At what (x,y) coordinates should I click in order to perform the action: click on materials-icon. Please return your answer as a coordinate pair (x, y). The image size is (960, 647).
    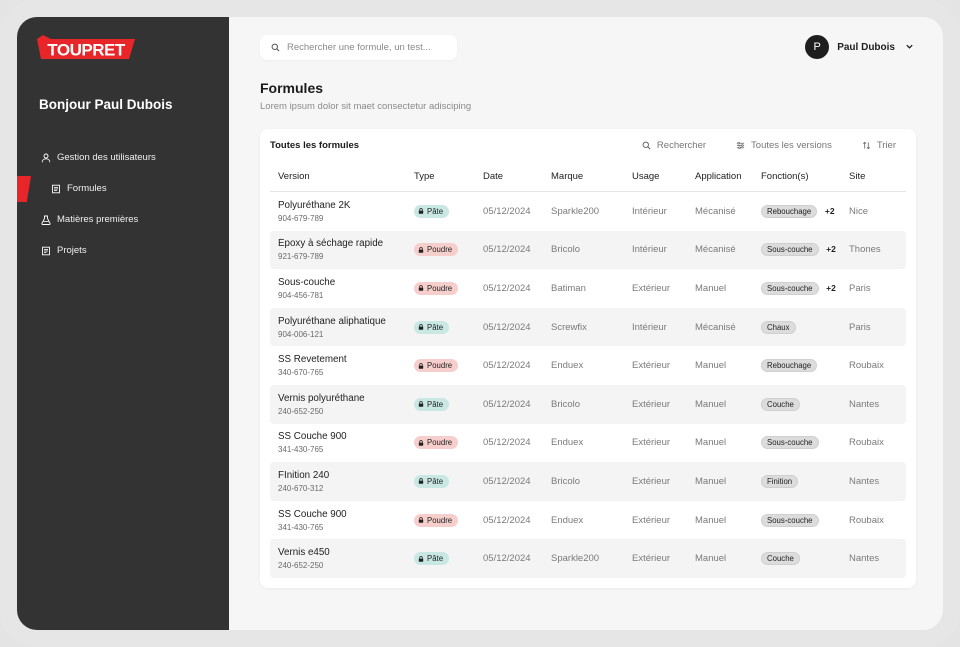
    Looking at the image, I should click on (46, 220).